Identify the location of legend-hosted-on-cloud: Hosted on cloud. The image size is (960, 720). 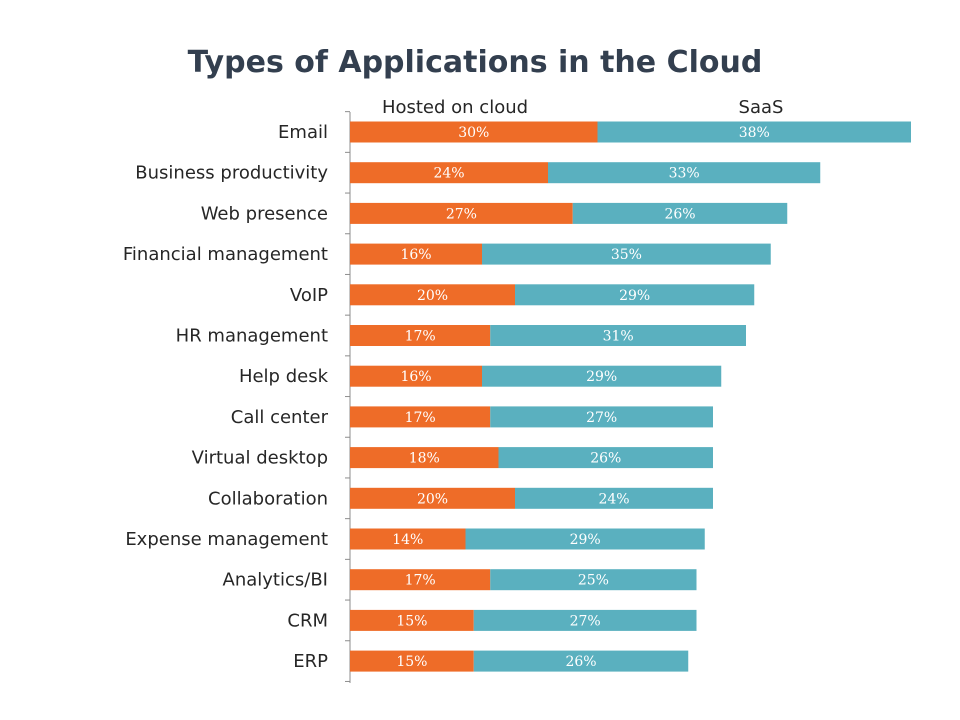
(455, 107).